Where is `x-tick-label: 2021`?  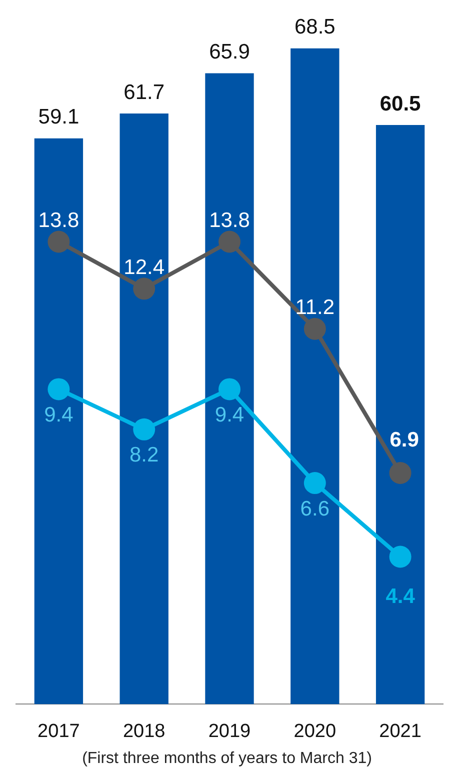 x-tick-label: 2021 is located at coordinates (400, 731).